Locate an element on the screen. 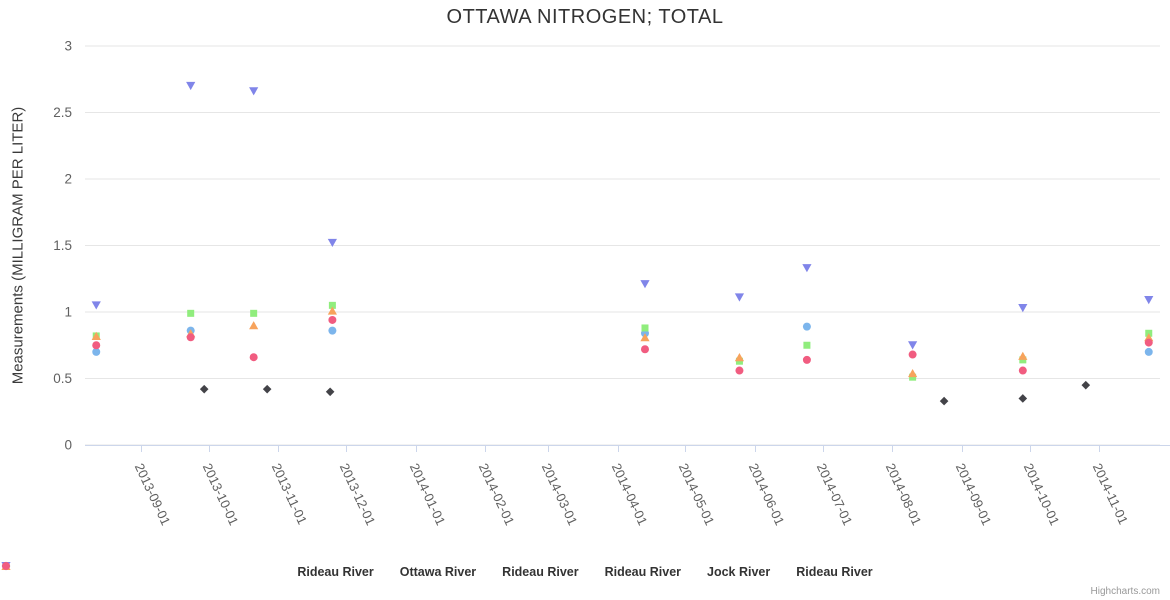  x-axis-label: 2014-05-01 is located at coordinates (697, 494).